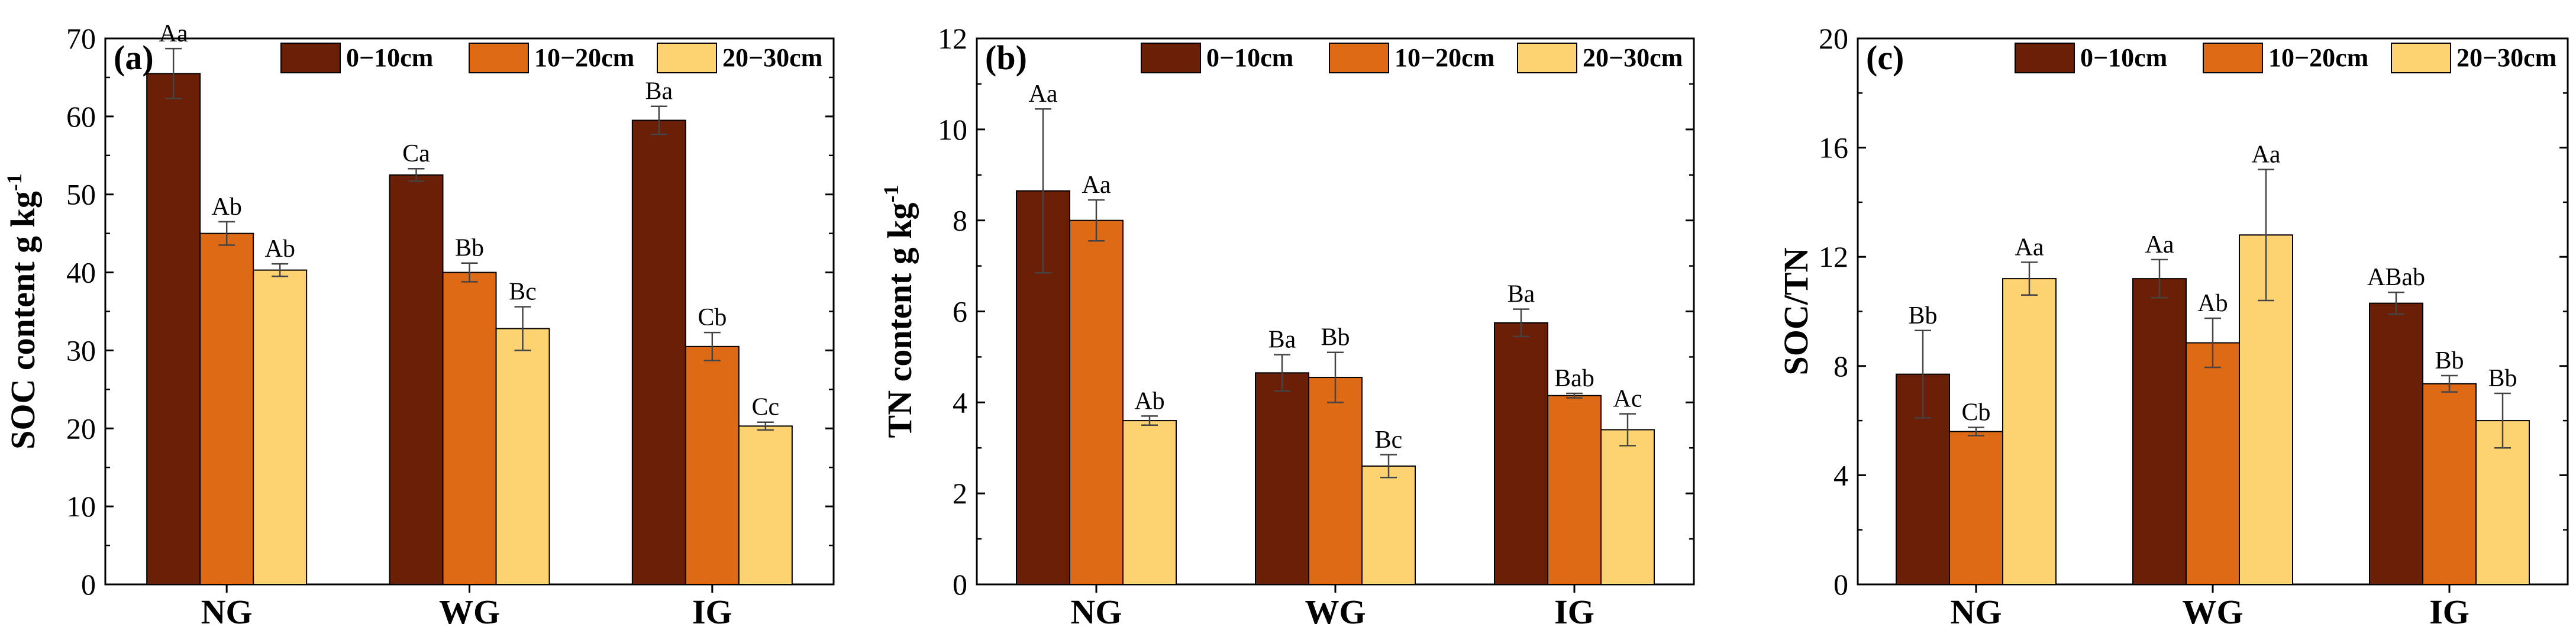  Describe the element at coordinates (134, 58) in the screenshot. I see `panel-label: (a)` at that location.